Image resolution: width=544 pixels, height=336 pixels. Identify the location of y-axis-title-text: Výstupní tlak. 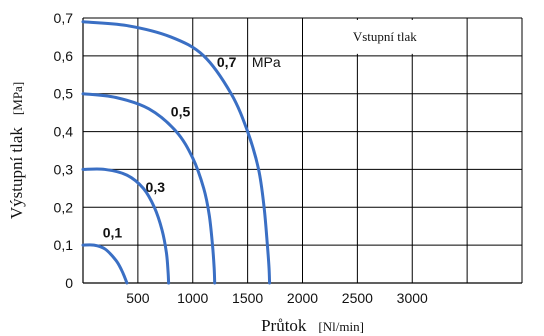
(16, 173).